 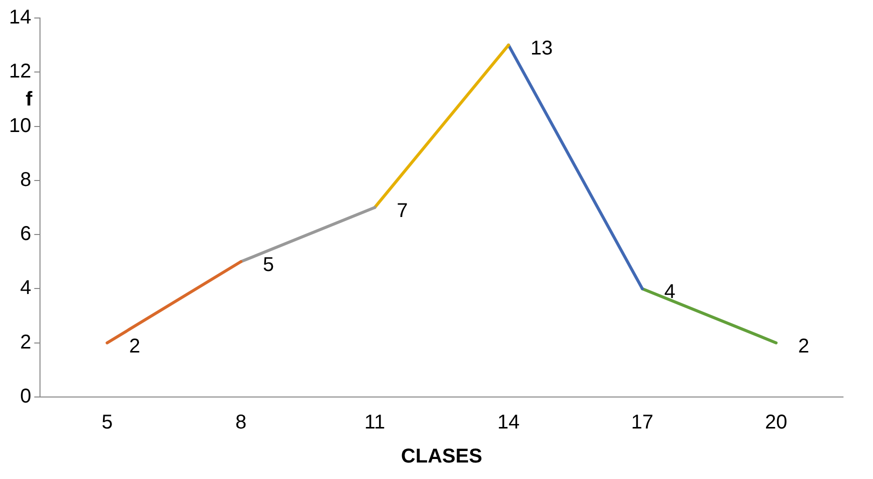 I want to click on y-axis-title: f, so click(x=29, y=99).